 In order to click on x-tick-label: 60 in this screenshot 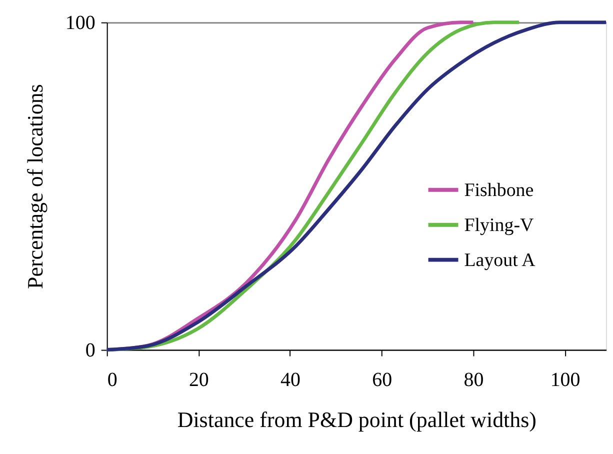, I will do `click(382, 380)`.